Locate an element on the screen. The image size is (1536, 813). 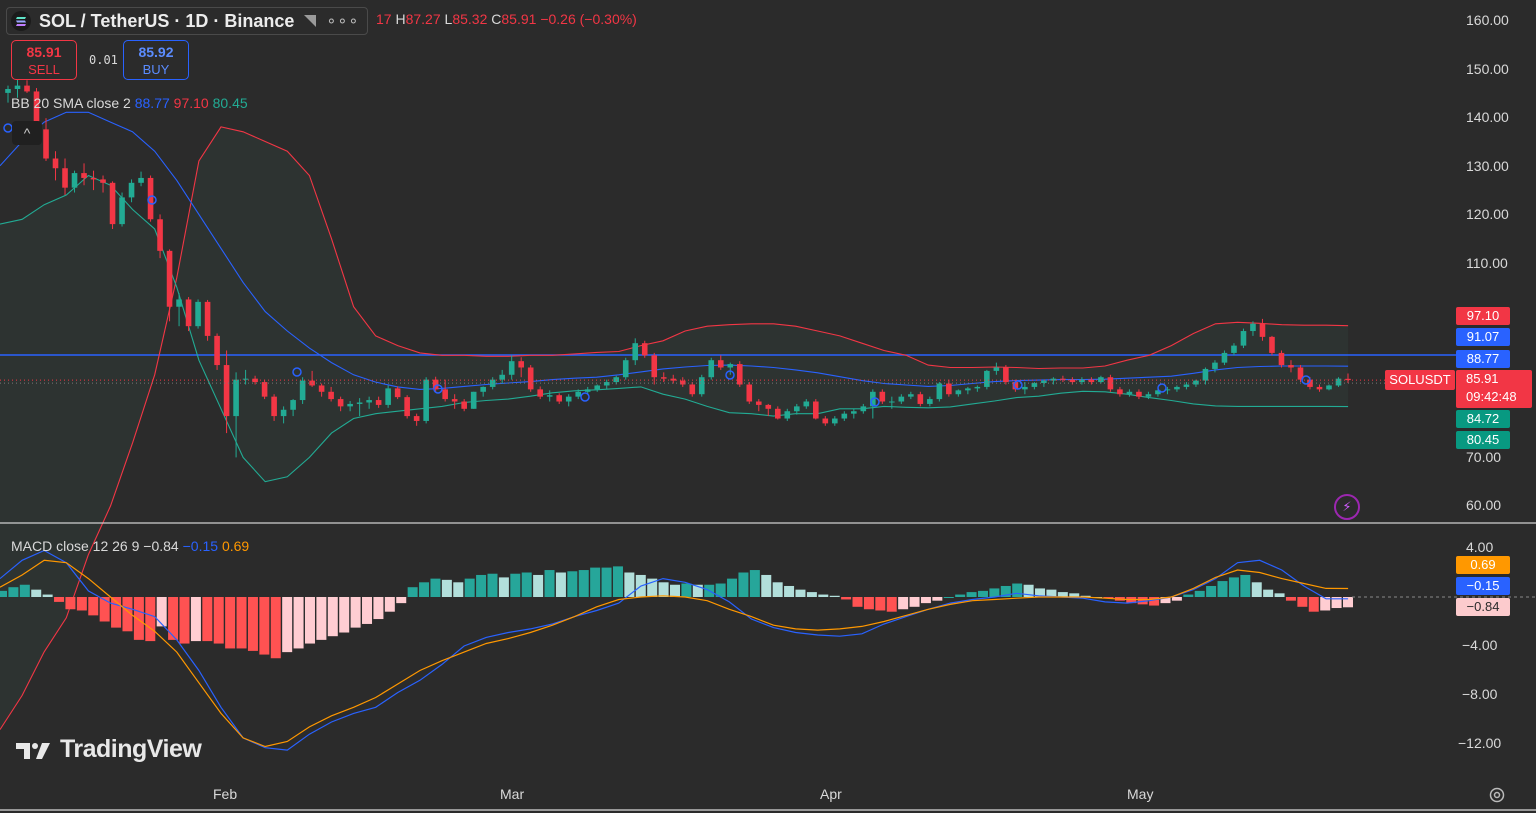
buy-label: BUY is located at coordinates (156, 69).